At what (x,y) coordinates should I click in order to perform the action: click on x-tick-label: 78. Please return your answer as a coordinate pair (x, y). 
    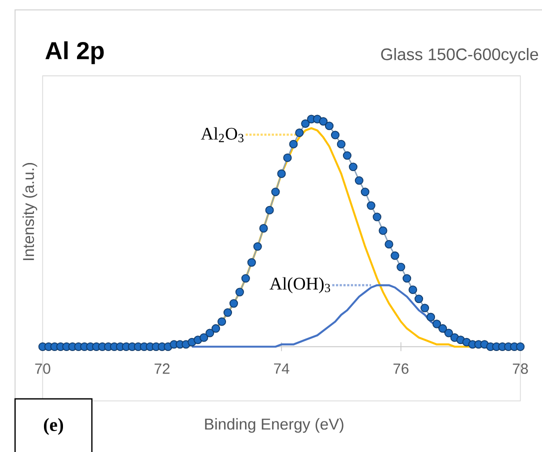
    Looking at the image, I should click on (520, 368).